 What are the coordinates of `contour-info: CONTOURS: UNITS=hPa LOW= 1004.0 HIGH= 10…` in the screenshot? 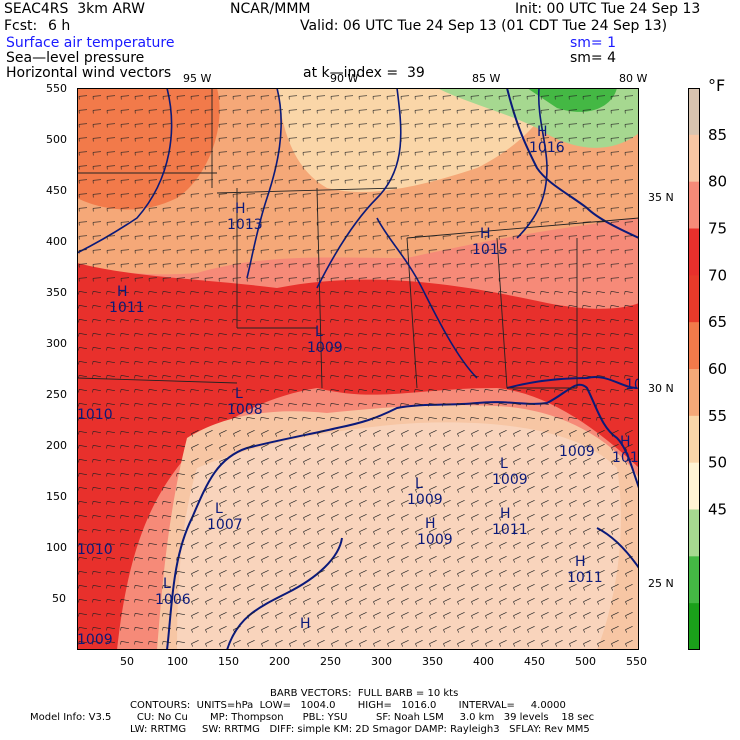 It's located at (348, 705).